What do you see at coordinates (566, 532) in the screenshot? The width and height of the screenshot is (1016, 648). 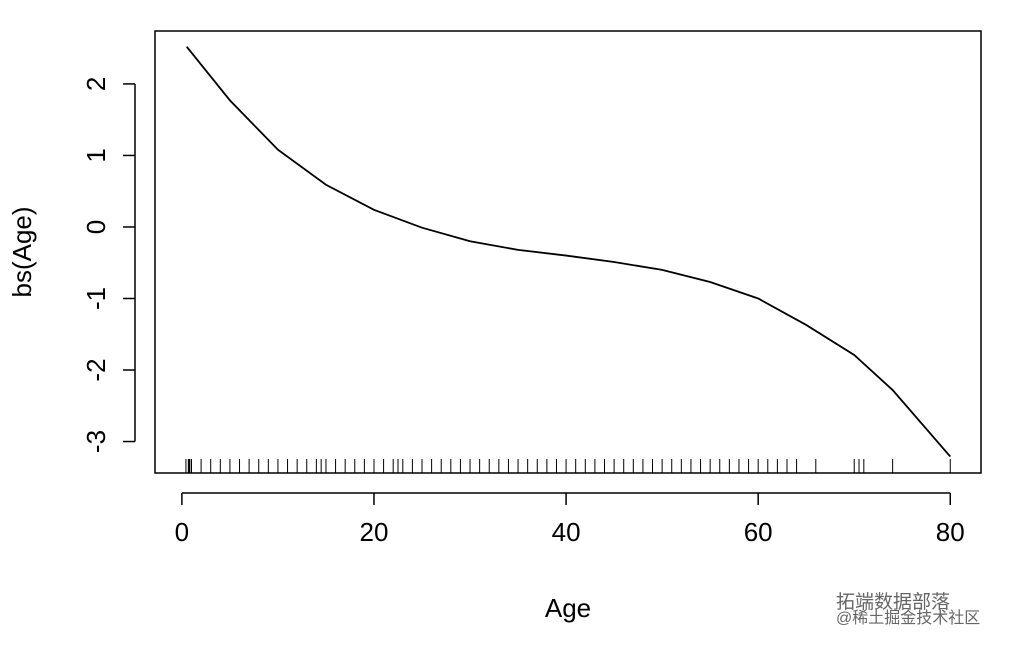 I see `x-tick-label: 40` at bounding box center [566, 532].